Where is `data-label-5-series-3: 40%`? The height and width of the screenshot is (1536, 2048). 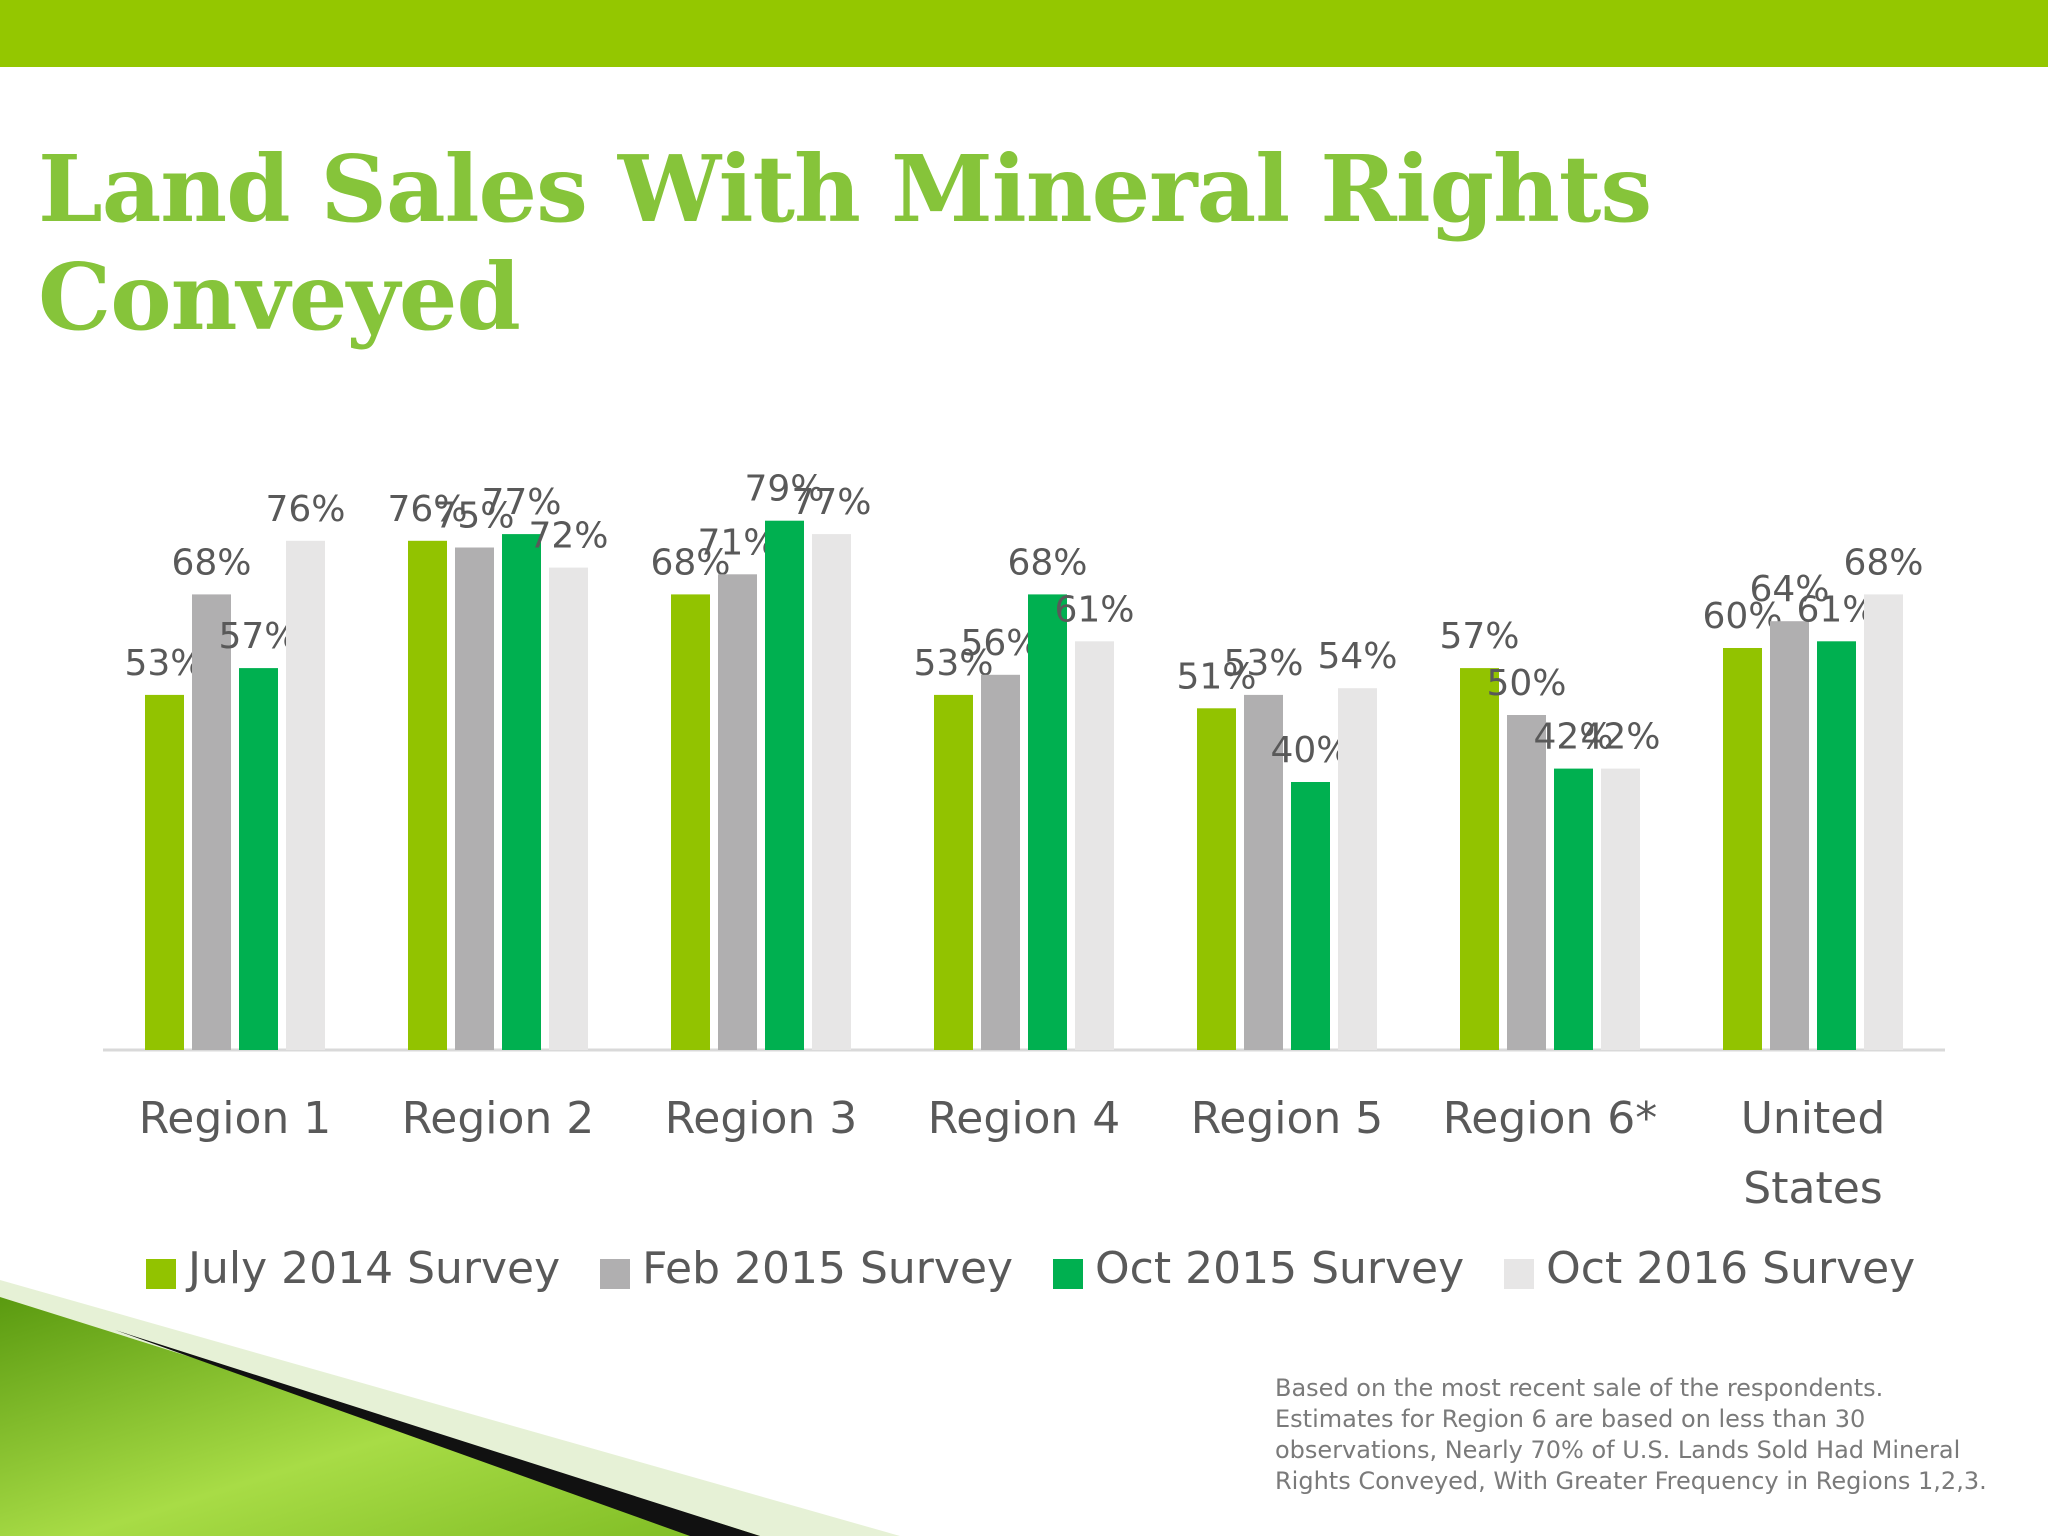 data-label-5-series-3: 40% is located at coordinates (1310, 750).